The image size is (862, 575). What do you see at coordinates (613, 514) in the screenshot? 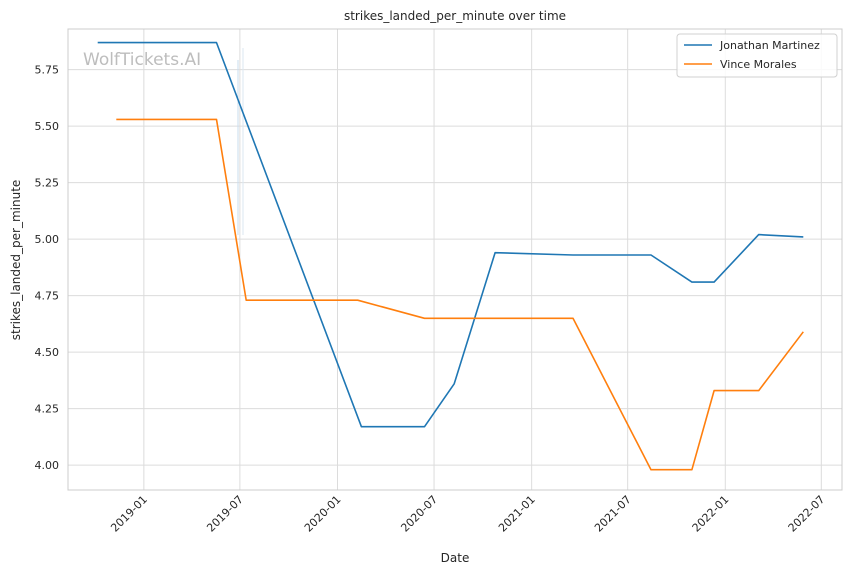
I see `x-tick-label: 2021-07` at bounding box center [613, 514].